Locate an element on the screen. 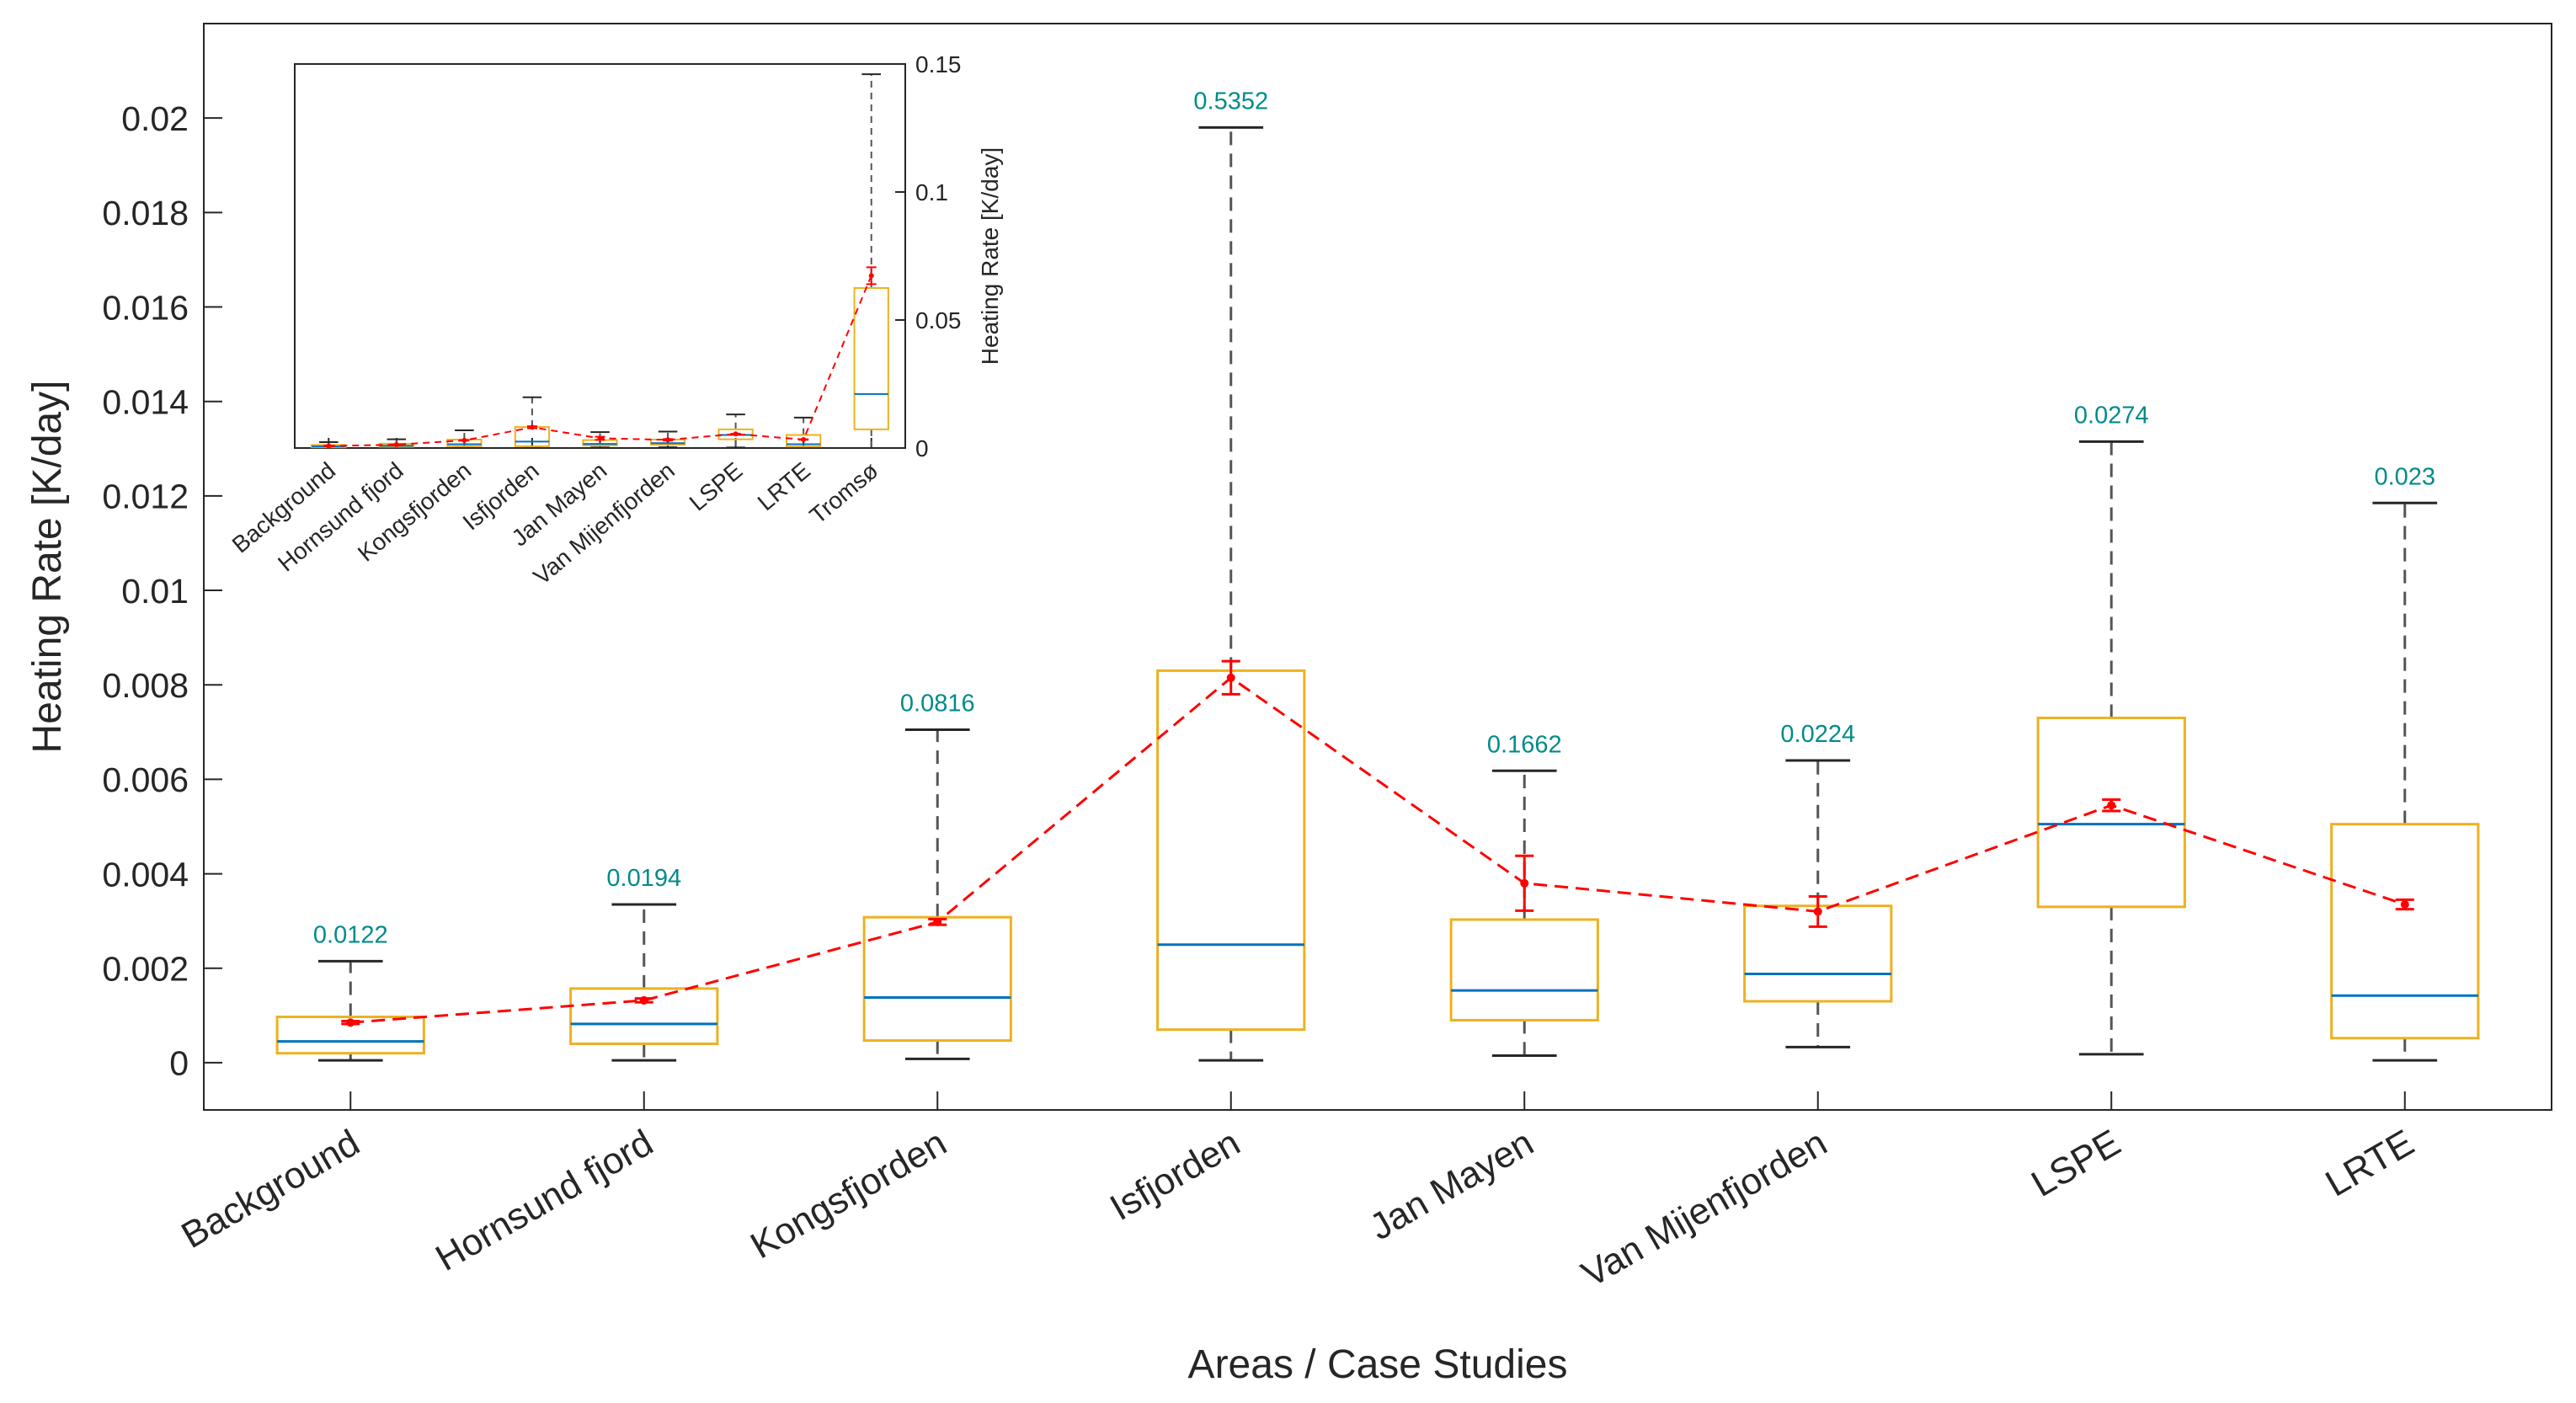 Image resolution: width=2576 pixels, height=1403 pixels. main-x-category-label: Kongsfjorden is located at coordinates (848, 1195).